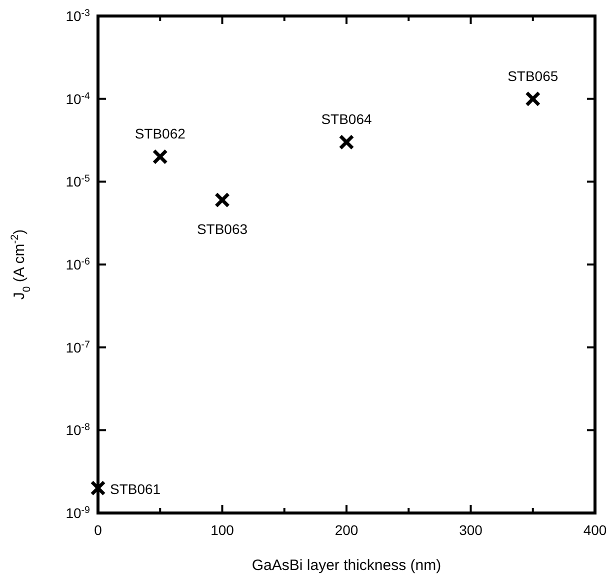 Image resolution: width=608 pixels, height=580 pixels. I want to click on annotation: STB063, so click(222, 229).